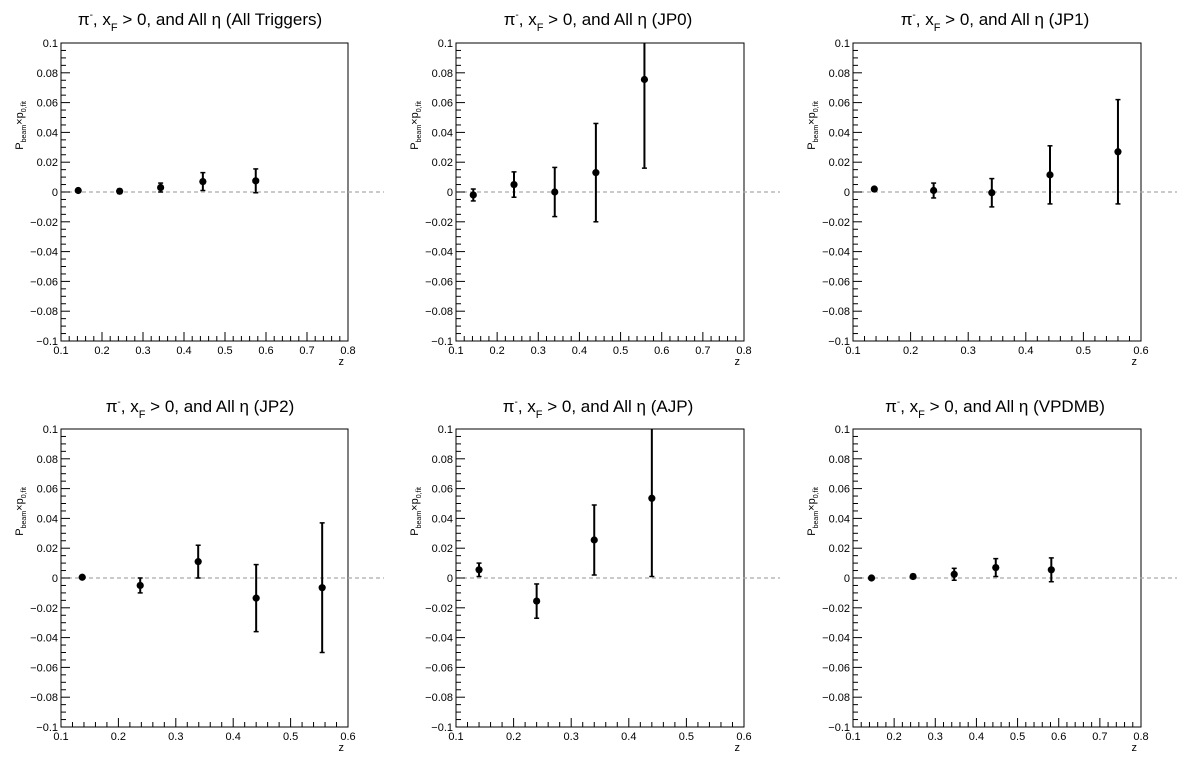 The image size is (1196, 772). I want to click on x-tick-label: 0.4, so click(233, 737).